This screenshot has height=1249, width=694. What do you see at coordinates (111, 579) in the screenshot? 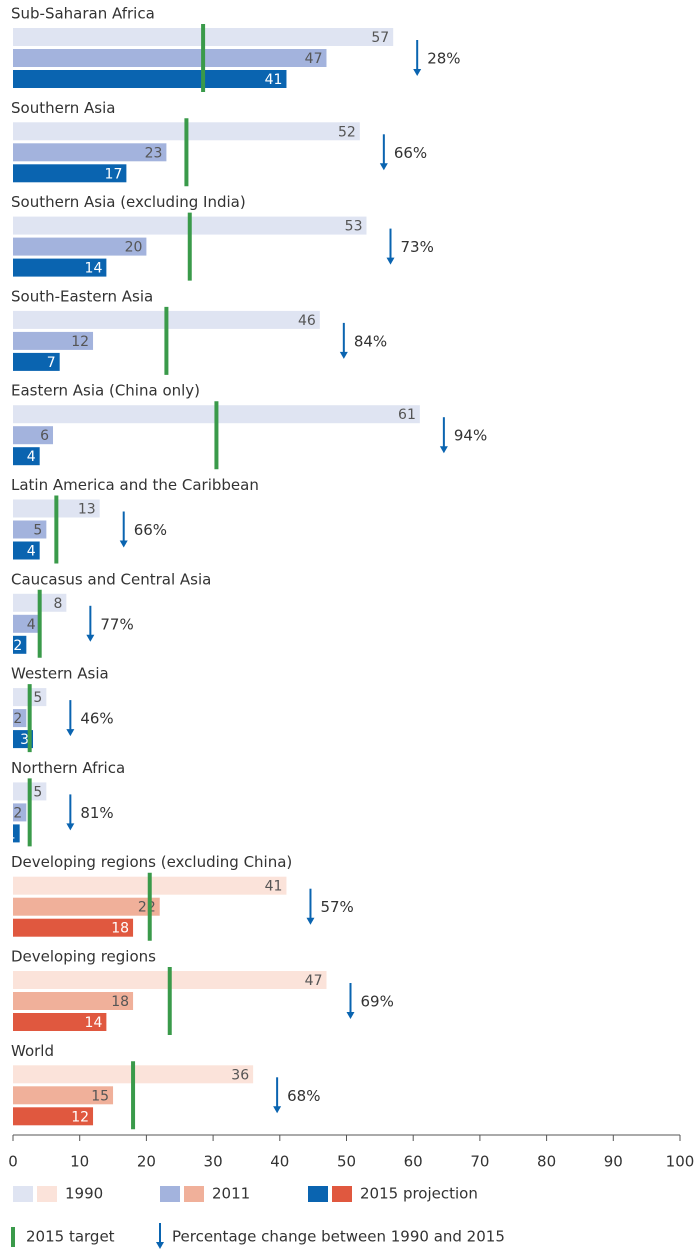
I see `category-label: Caucasus and Central Asia` at bounding box center [111, 579].